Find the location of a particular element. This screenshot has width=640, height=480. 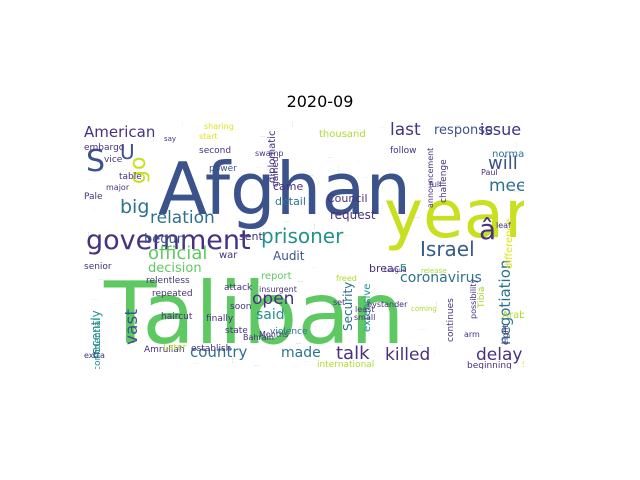

figure-title: 2020-09 is located at coordinates (320, 101).